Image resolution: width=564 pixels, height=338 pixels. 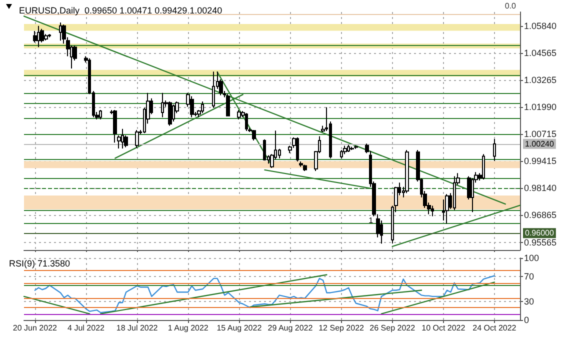 What do you see at coordinates (510, 6) in the screenshot?
I see `text: 0.0` at bounding box center [510, 6].